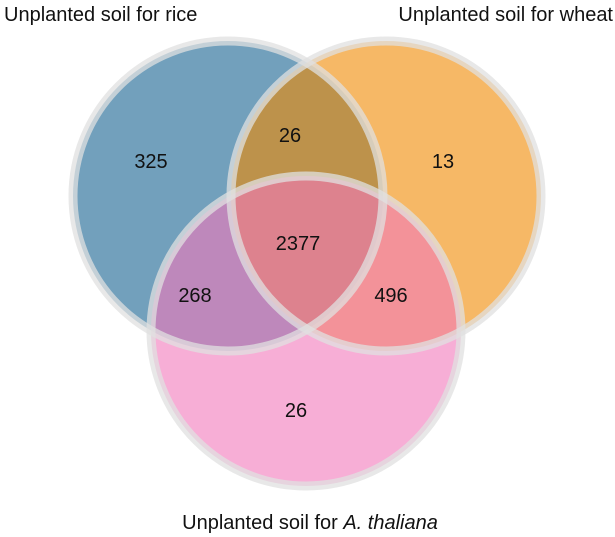 This screenshot has width=615, height=537. Describe the element at coordinates (150, 162) in the screenshot. I see `count-rice-only: 325` at that location.